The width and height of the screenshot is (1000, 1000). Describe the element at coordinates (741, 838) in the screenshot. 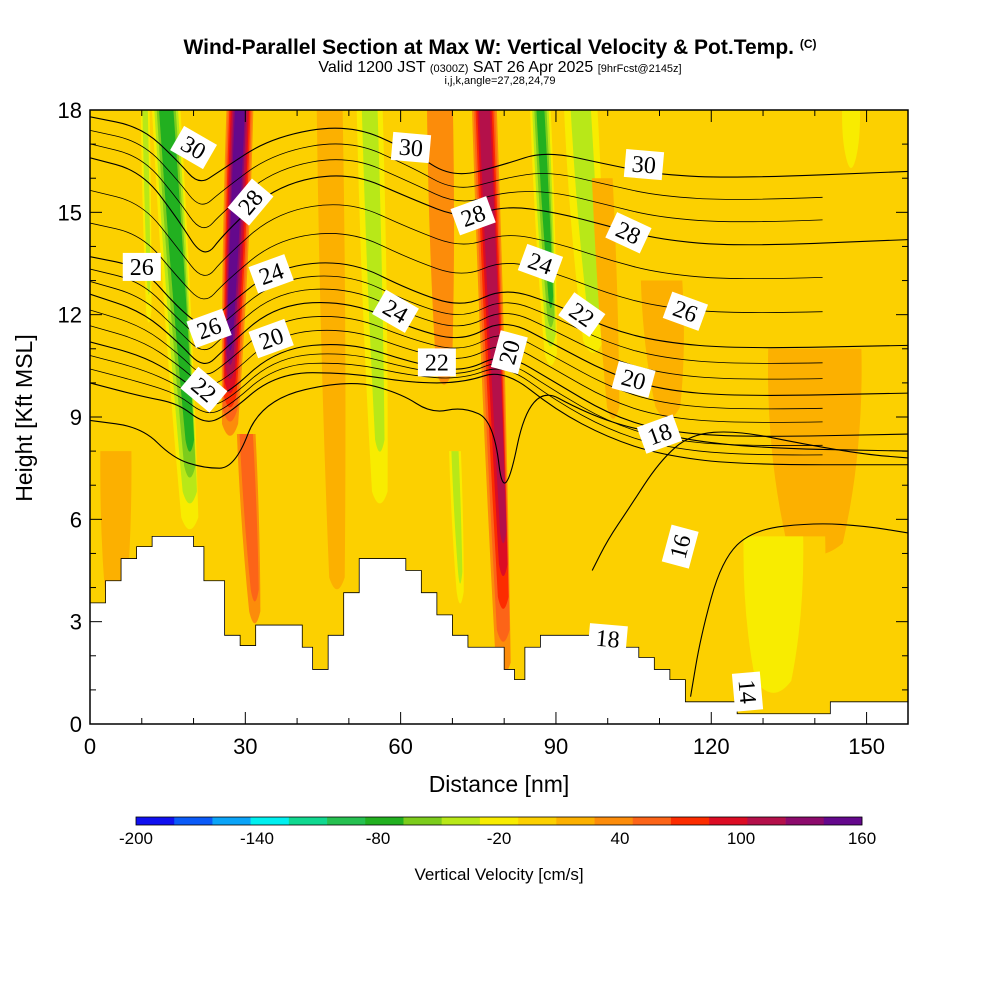

I see `colorbar-tick-label: 100` at that location.